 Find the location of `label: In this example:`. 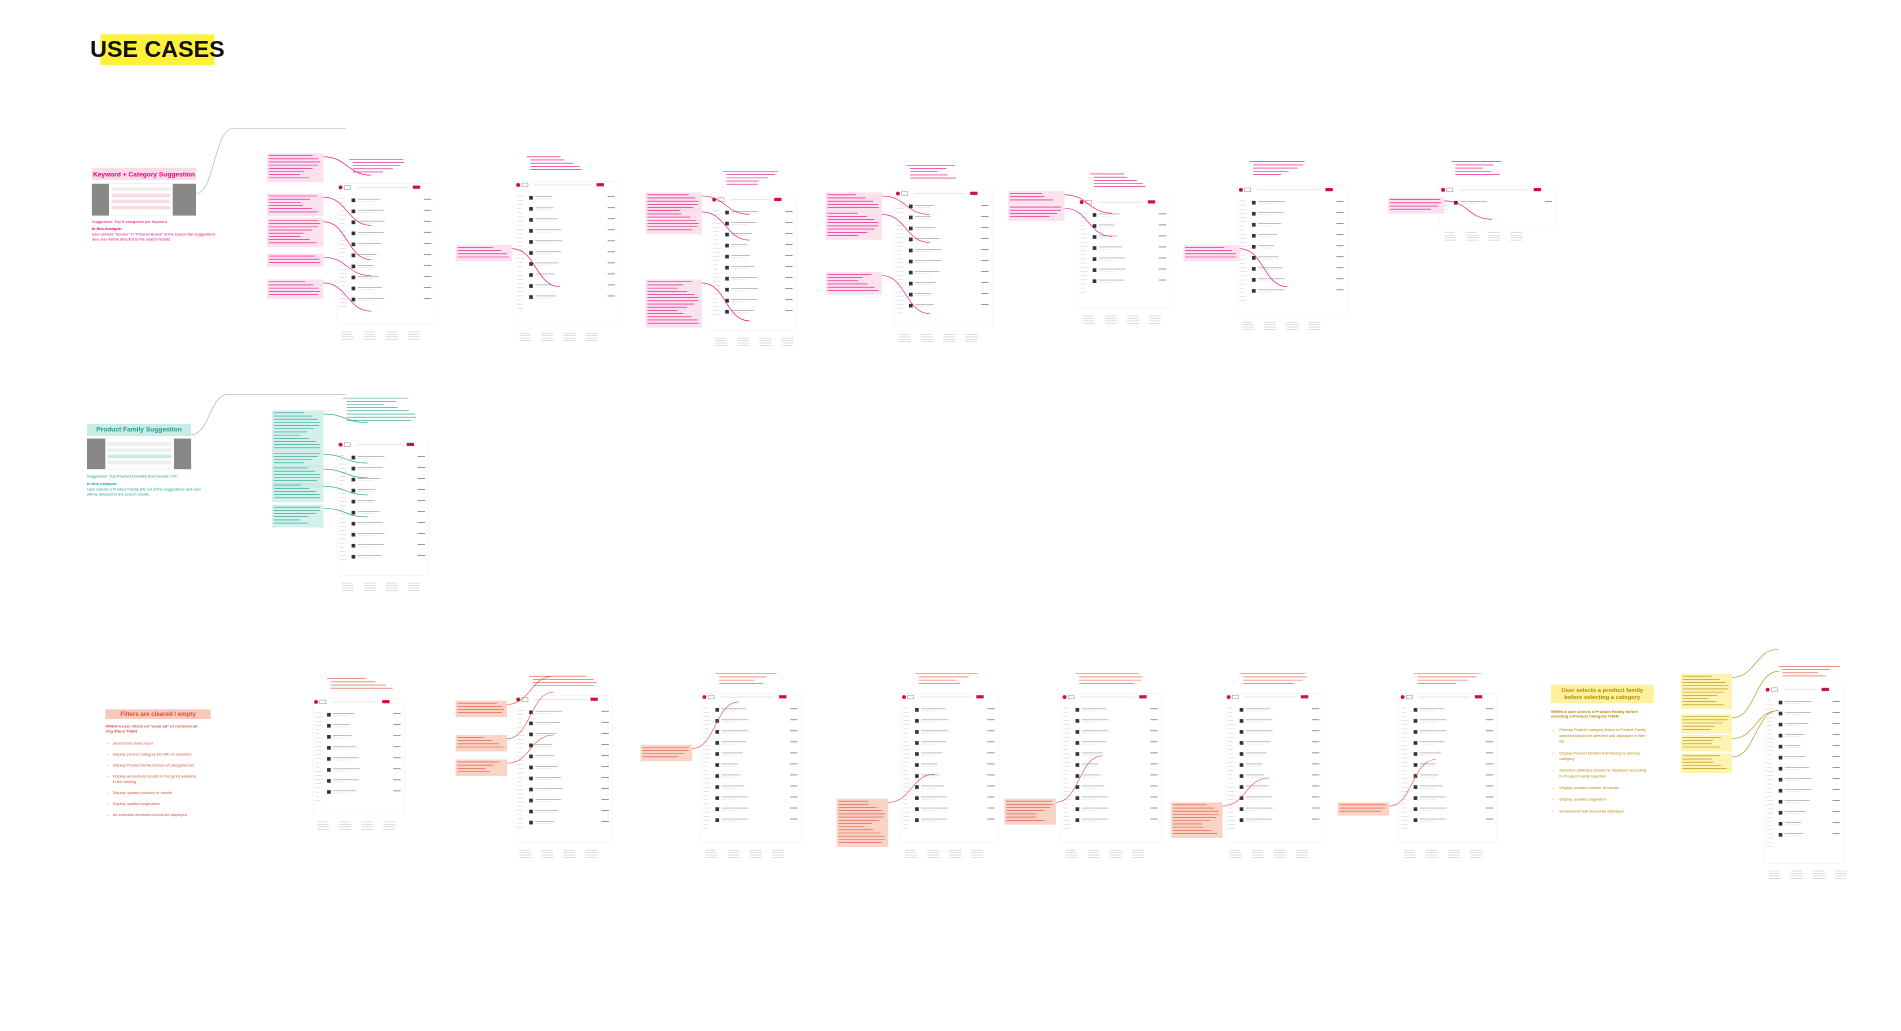

label: In this example: is located at coordinates (102, 483).